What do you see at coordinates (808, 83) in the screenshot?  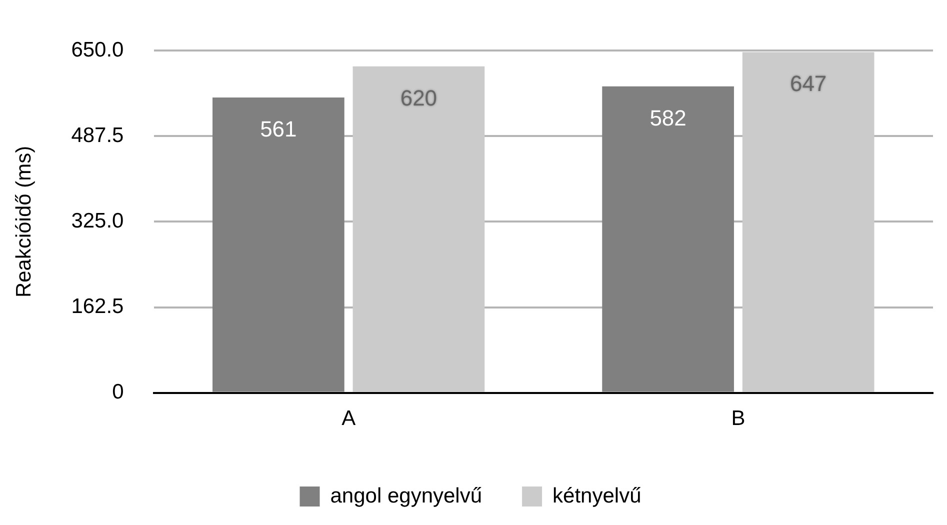 I see `data-label: 647` at bounding box center [808, 83].